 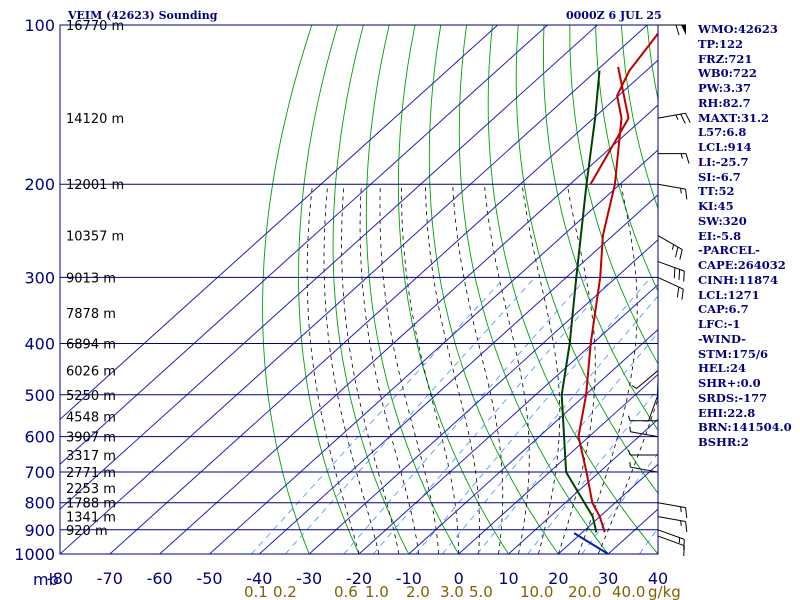 What do you see at coordinates (580, 301) in the screenshot?
I see `dewpoint-trace` at bounding box center [580, 301].